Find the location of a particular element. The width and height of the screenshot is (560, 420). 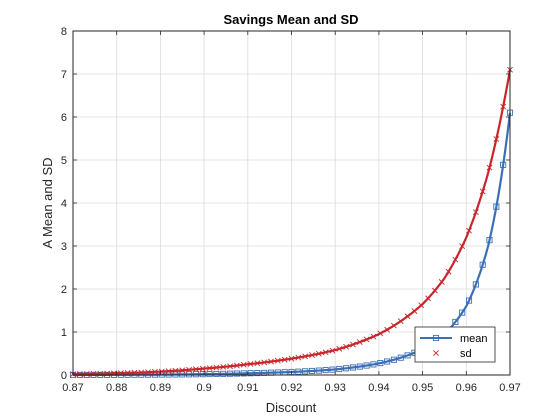

legend: mean sd is located at coordinates (455, 344).